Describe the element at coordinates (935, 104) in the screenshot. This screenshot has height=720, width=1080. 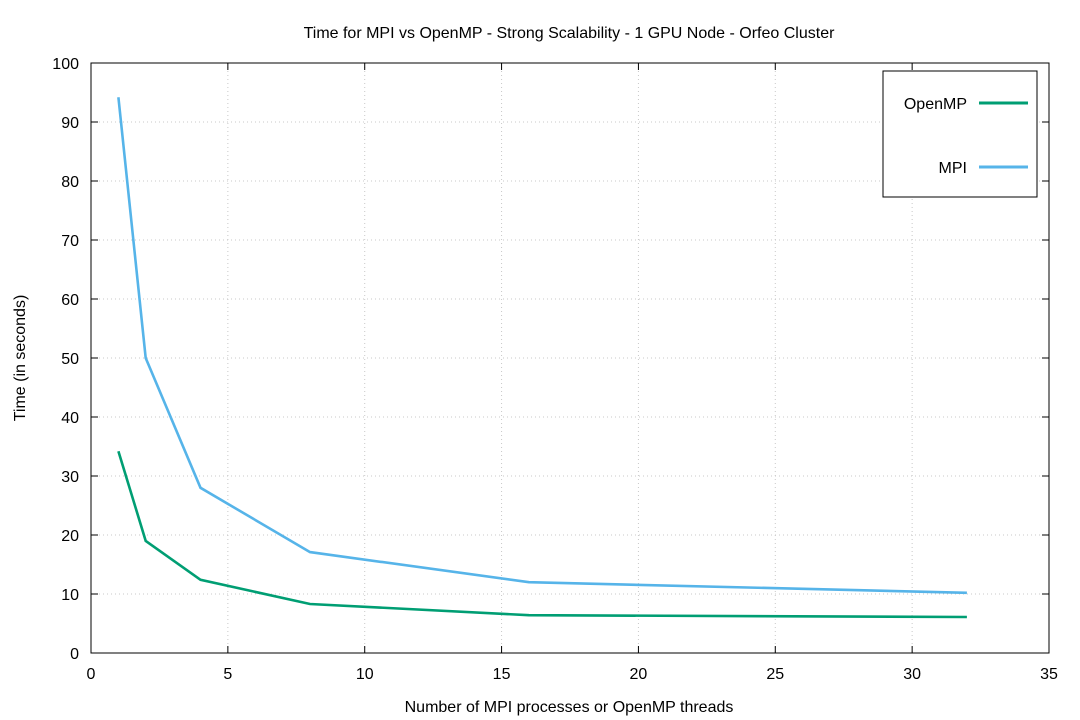
I see `legend-label-openmp: OpenMP` at that location.